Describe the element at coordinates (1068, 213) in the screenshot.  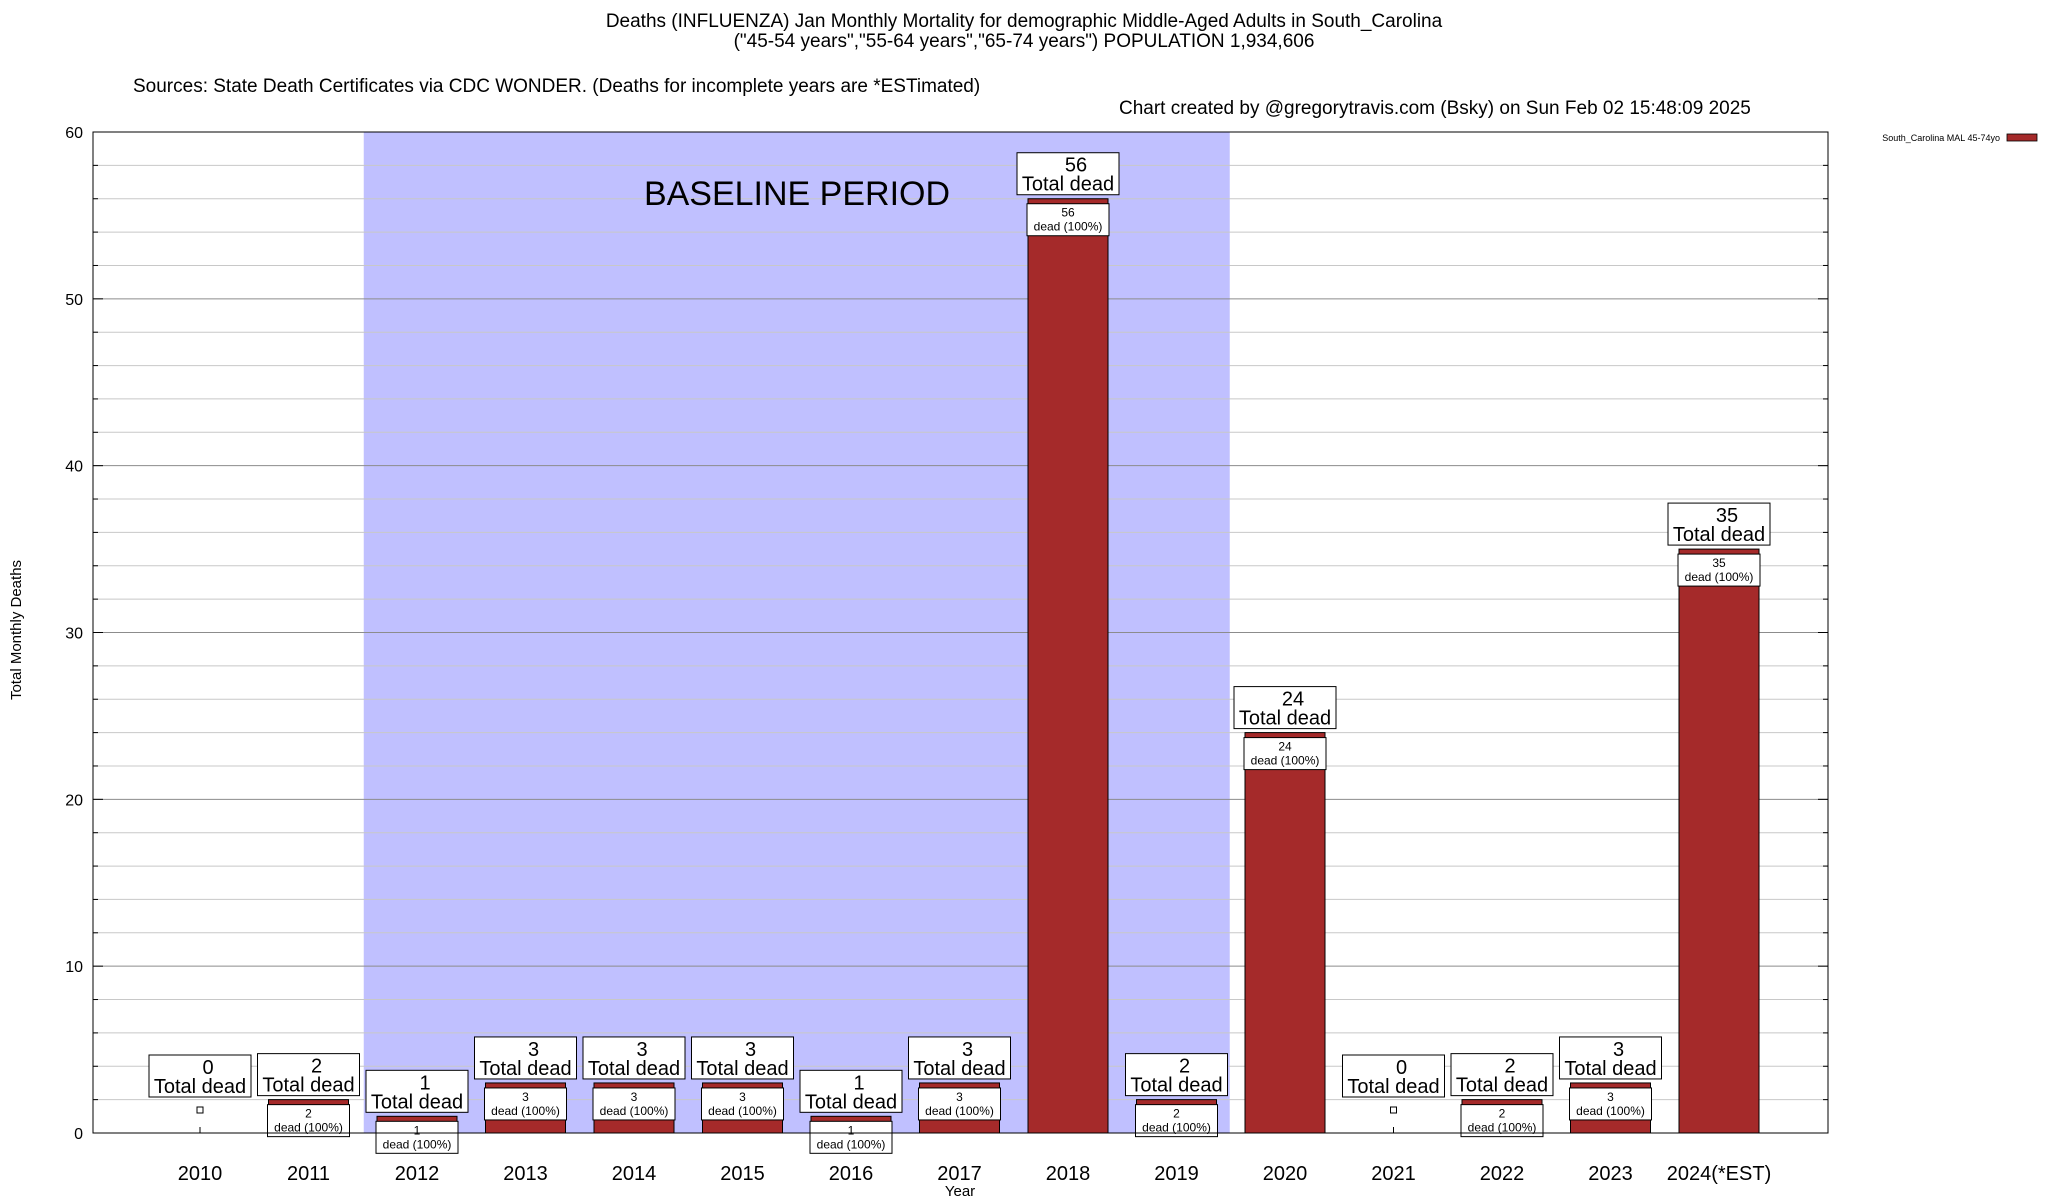
I see `inner-label-count: 56` at that location.